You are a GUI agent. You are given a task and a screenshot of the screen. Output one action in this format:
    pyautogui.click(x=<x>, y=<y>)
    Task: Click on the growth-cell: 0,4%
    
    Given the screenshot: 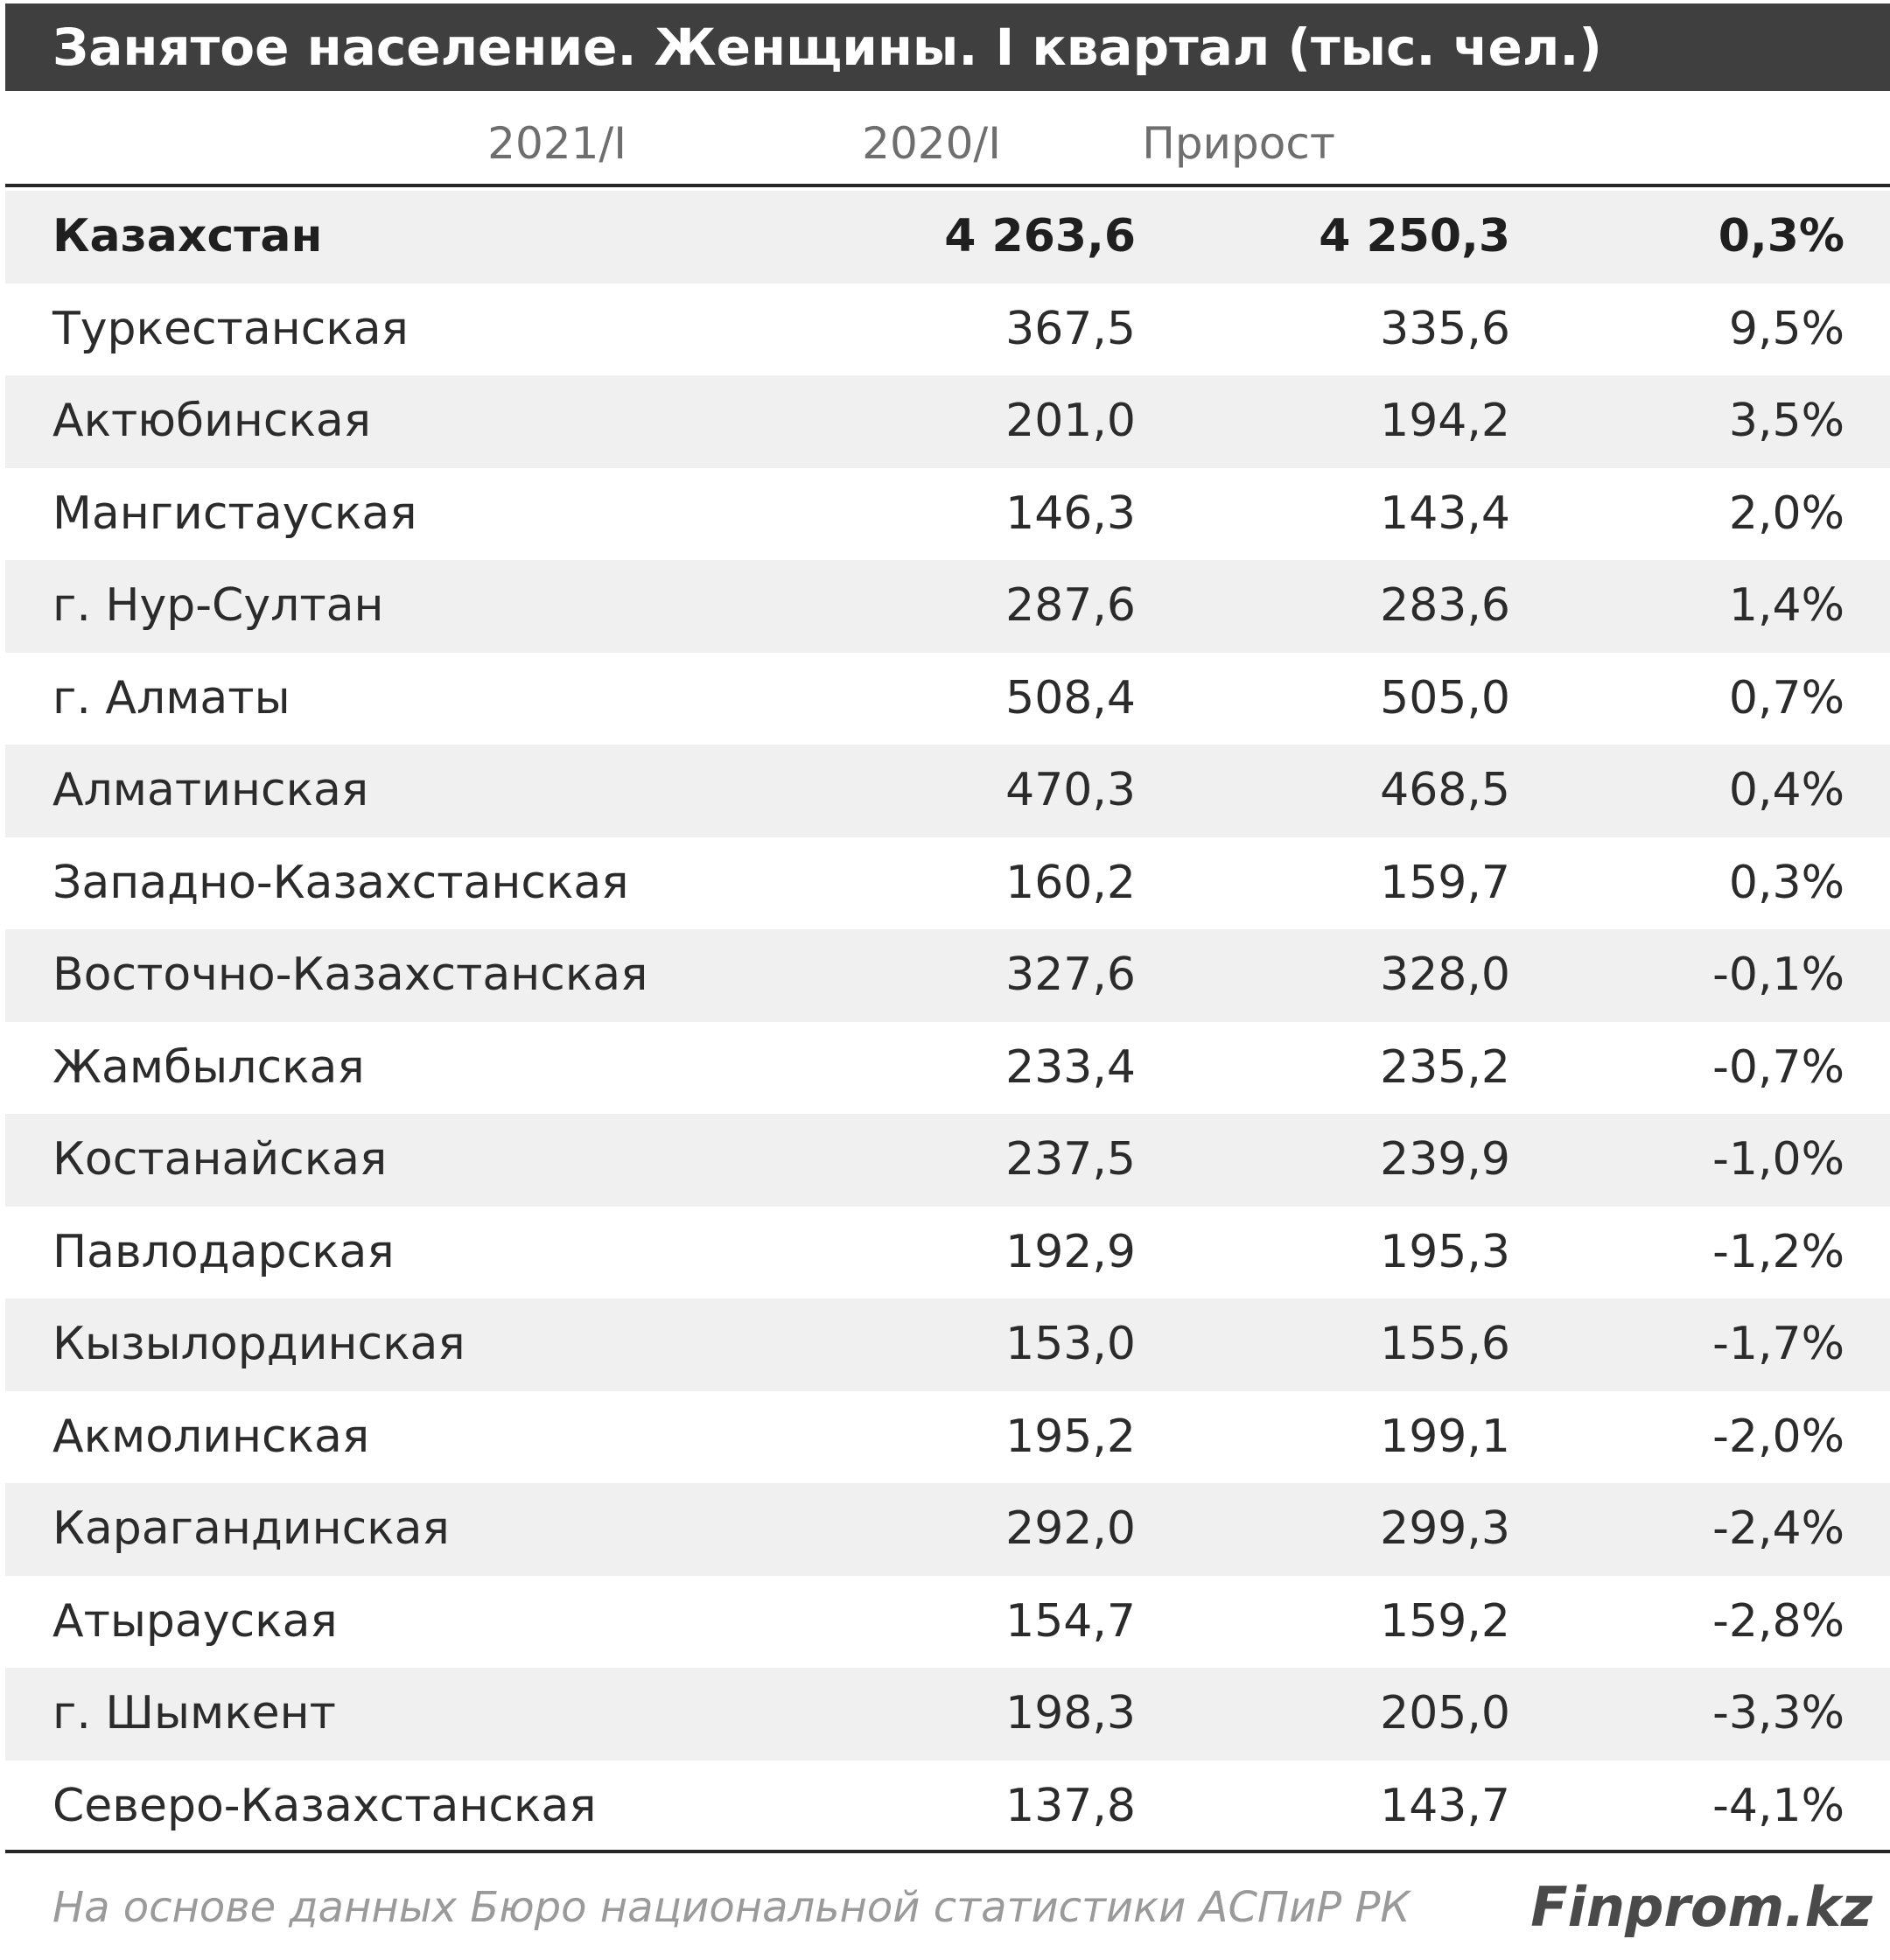 What is the action you would take?
    pyautogui.click(x=1786, y=790)
    